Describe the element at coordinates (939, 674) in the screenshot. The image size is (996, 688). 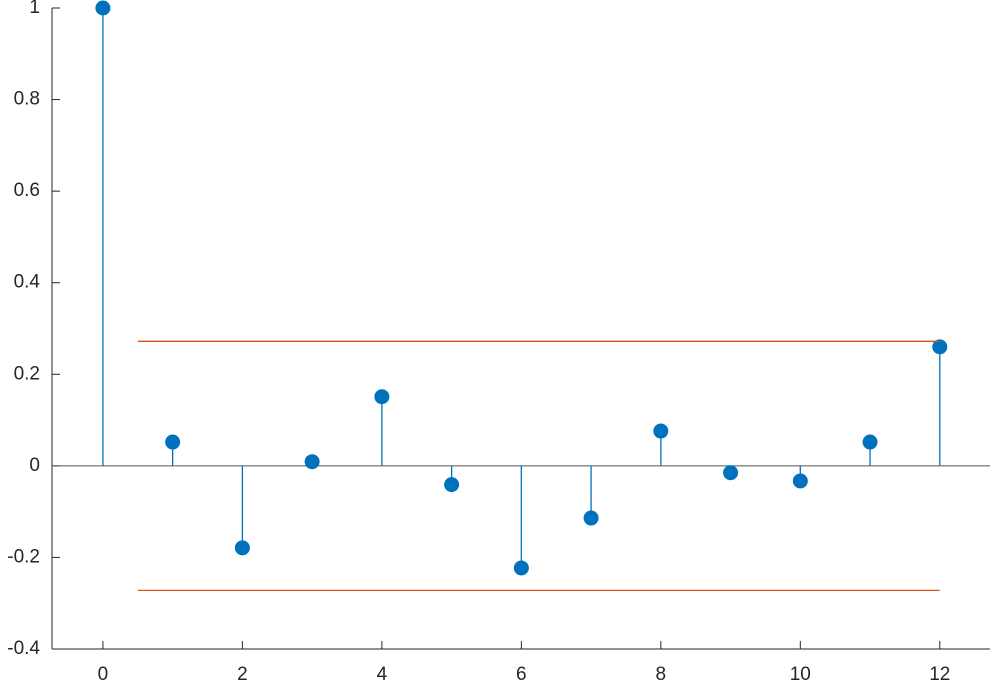
I see `x-tick-label: 12` at that location.